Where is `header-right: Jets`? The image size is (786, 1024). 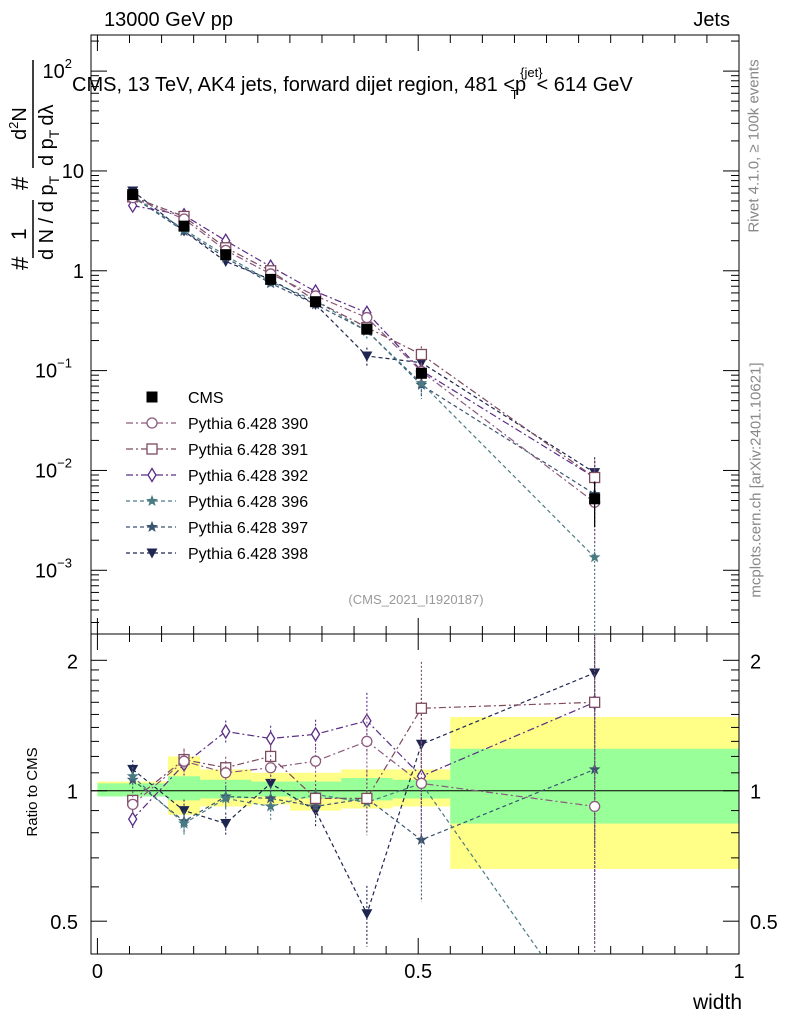
header-right: Jets is located at coordinates (711, 20).